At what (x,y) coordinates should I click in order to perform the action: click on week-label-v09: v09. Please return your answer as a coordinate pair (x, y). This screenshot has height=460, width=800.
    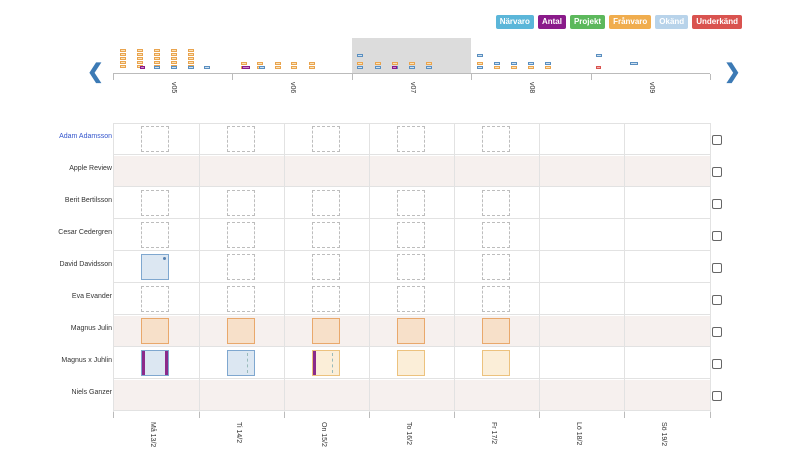
    Looking at the image, I should click on (651, 88).